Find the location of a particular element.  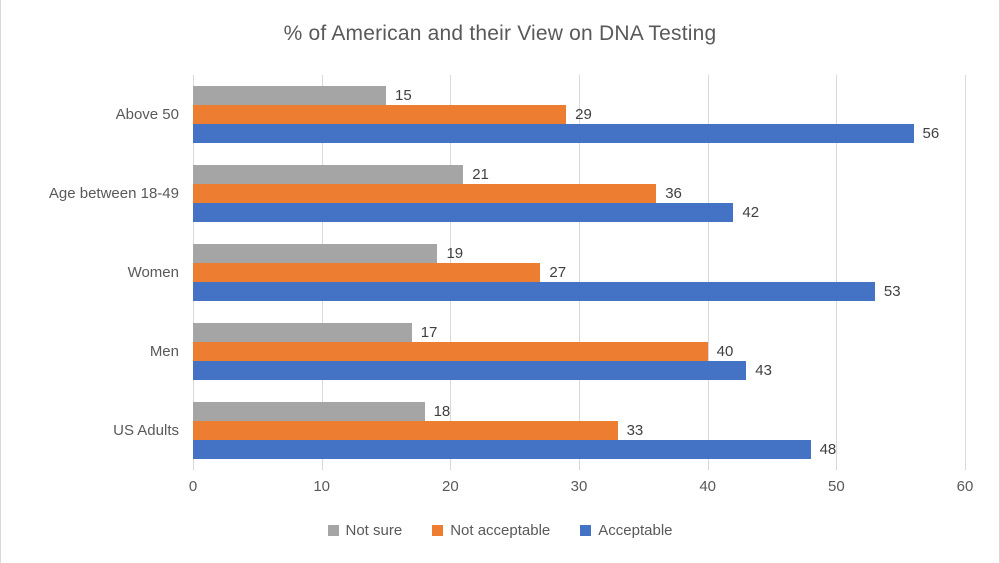

bar-row: 42 is located at coordinates (579, 212).